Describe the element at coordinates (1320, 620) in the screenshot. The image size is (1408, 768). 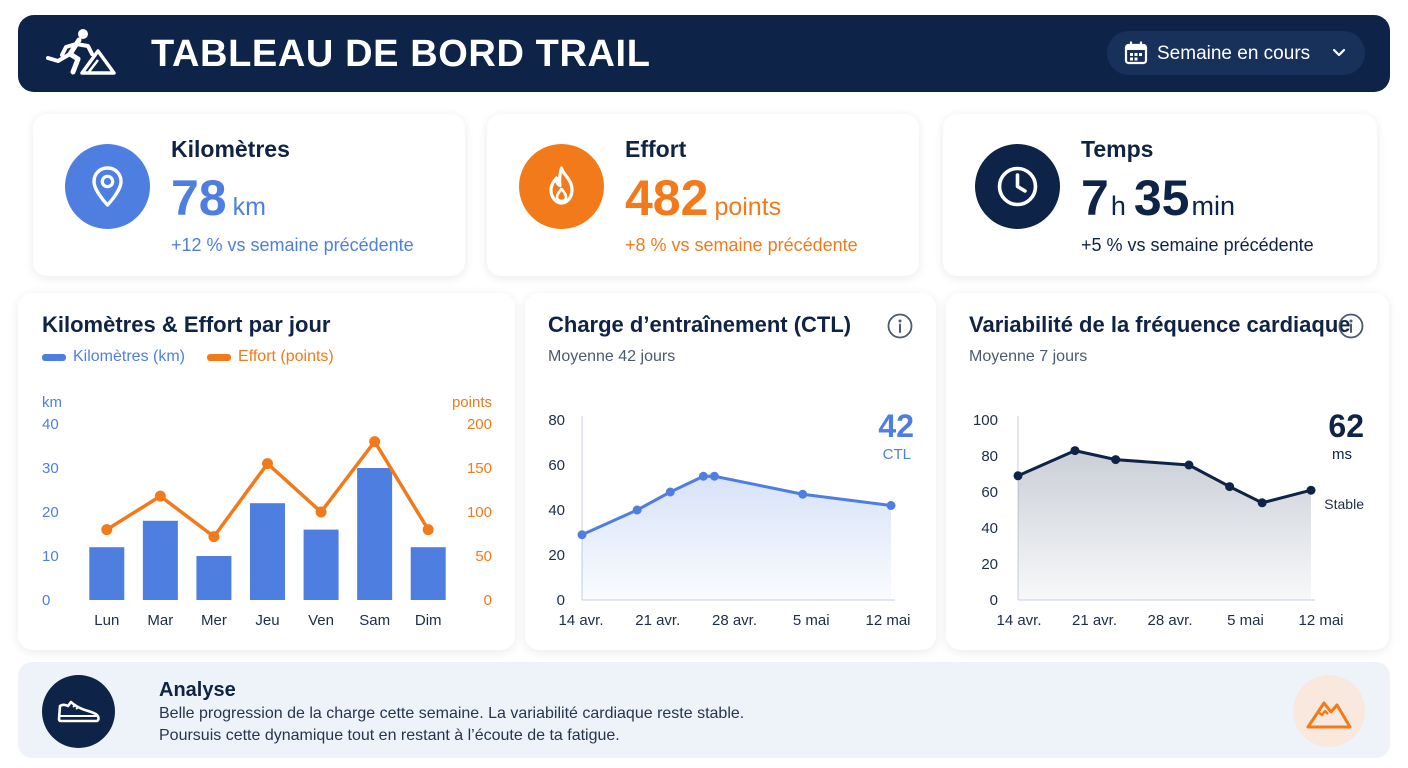
I see `x-axis-tick: 12 mai` at that location.